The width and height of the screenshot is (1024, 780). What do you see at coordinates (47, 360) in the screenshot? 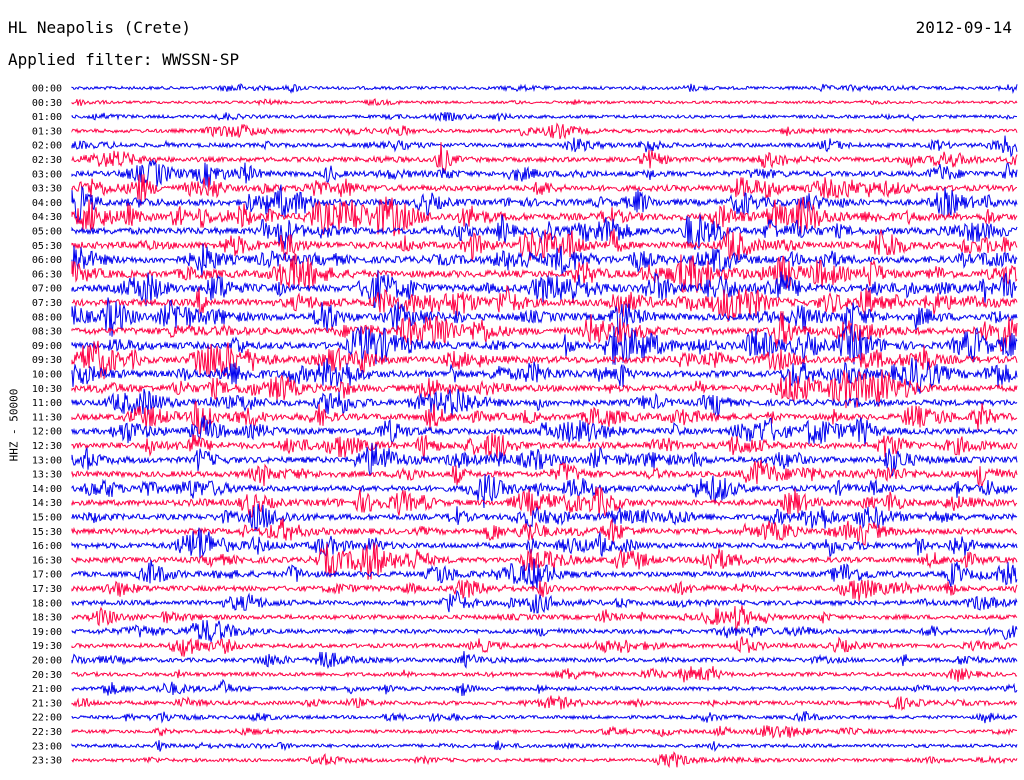
I see `time-tick-label: 09:30` at bounding box center [47, 360].